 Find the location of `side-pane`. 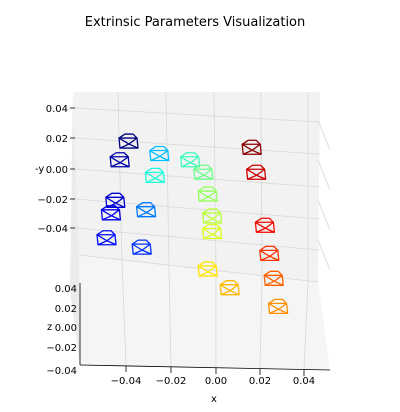

side-pane is located at coordinates (75, 228).